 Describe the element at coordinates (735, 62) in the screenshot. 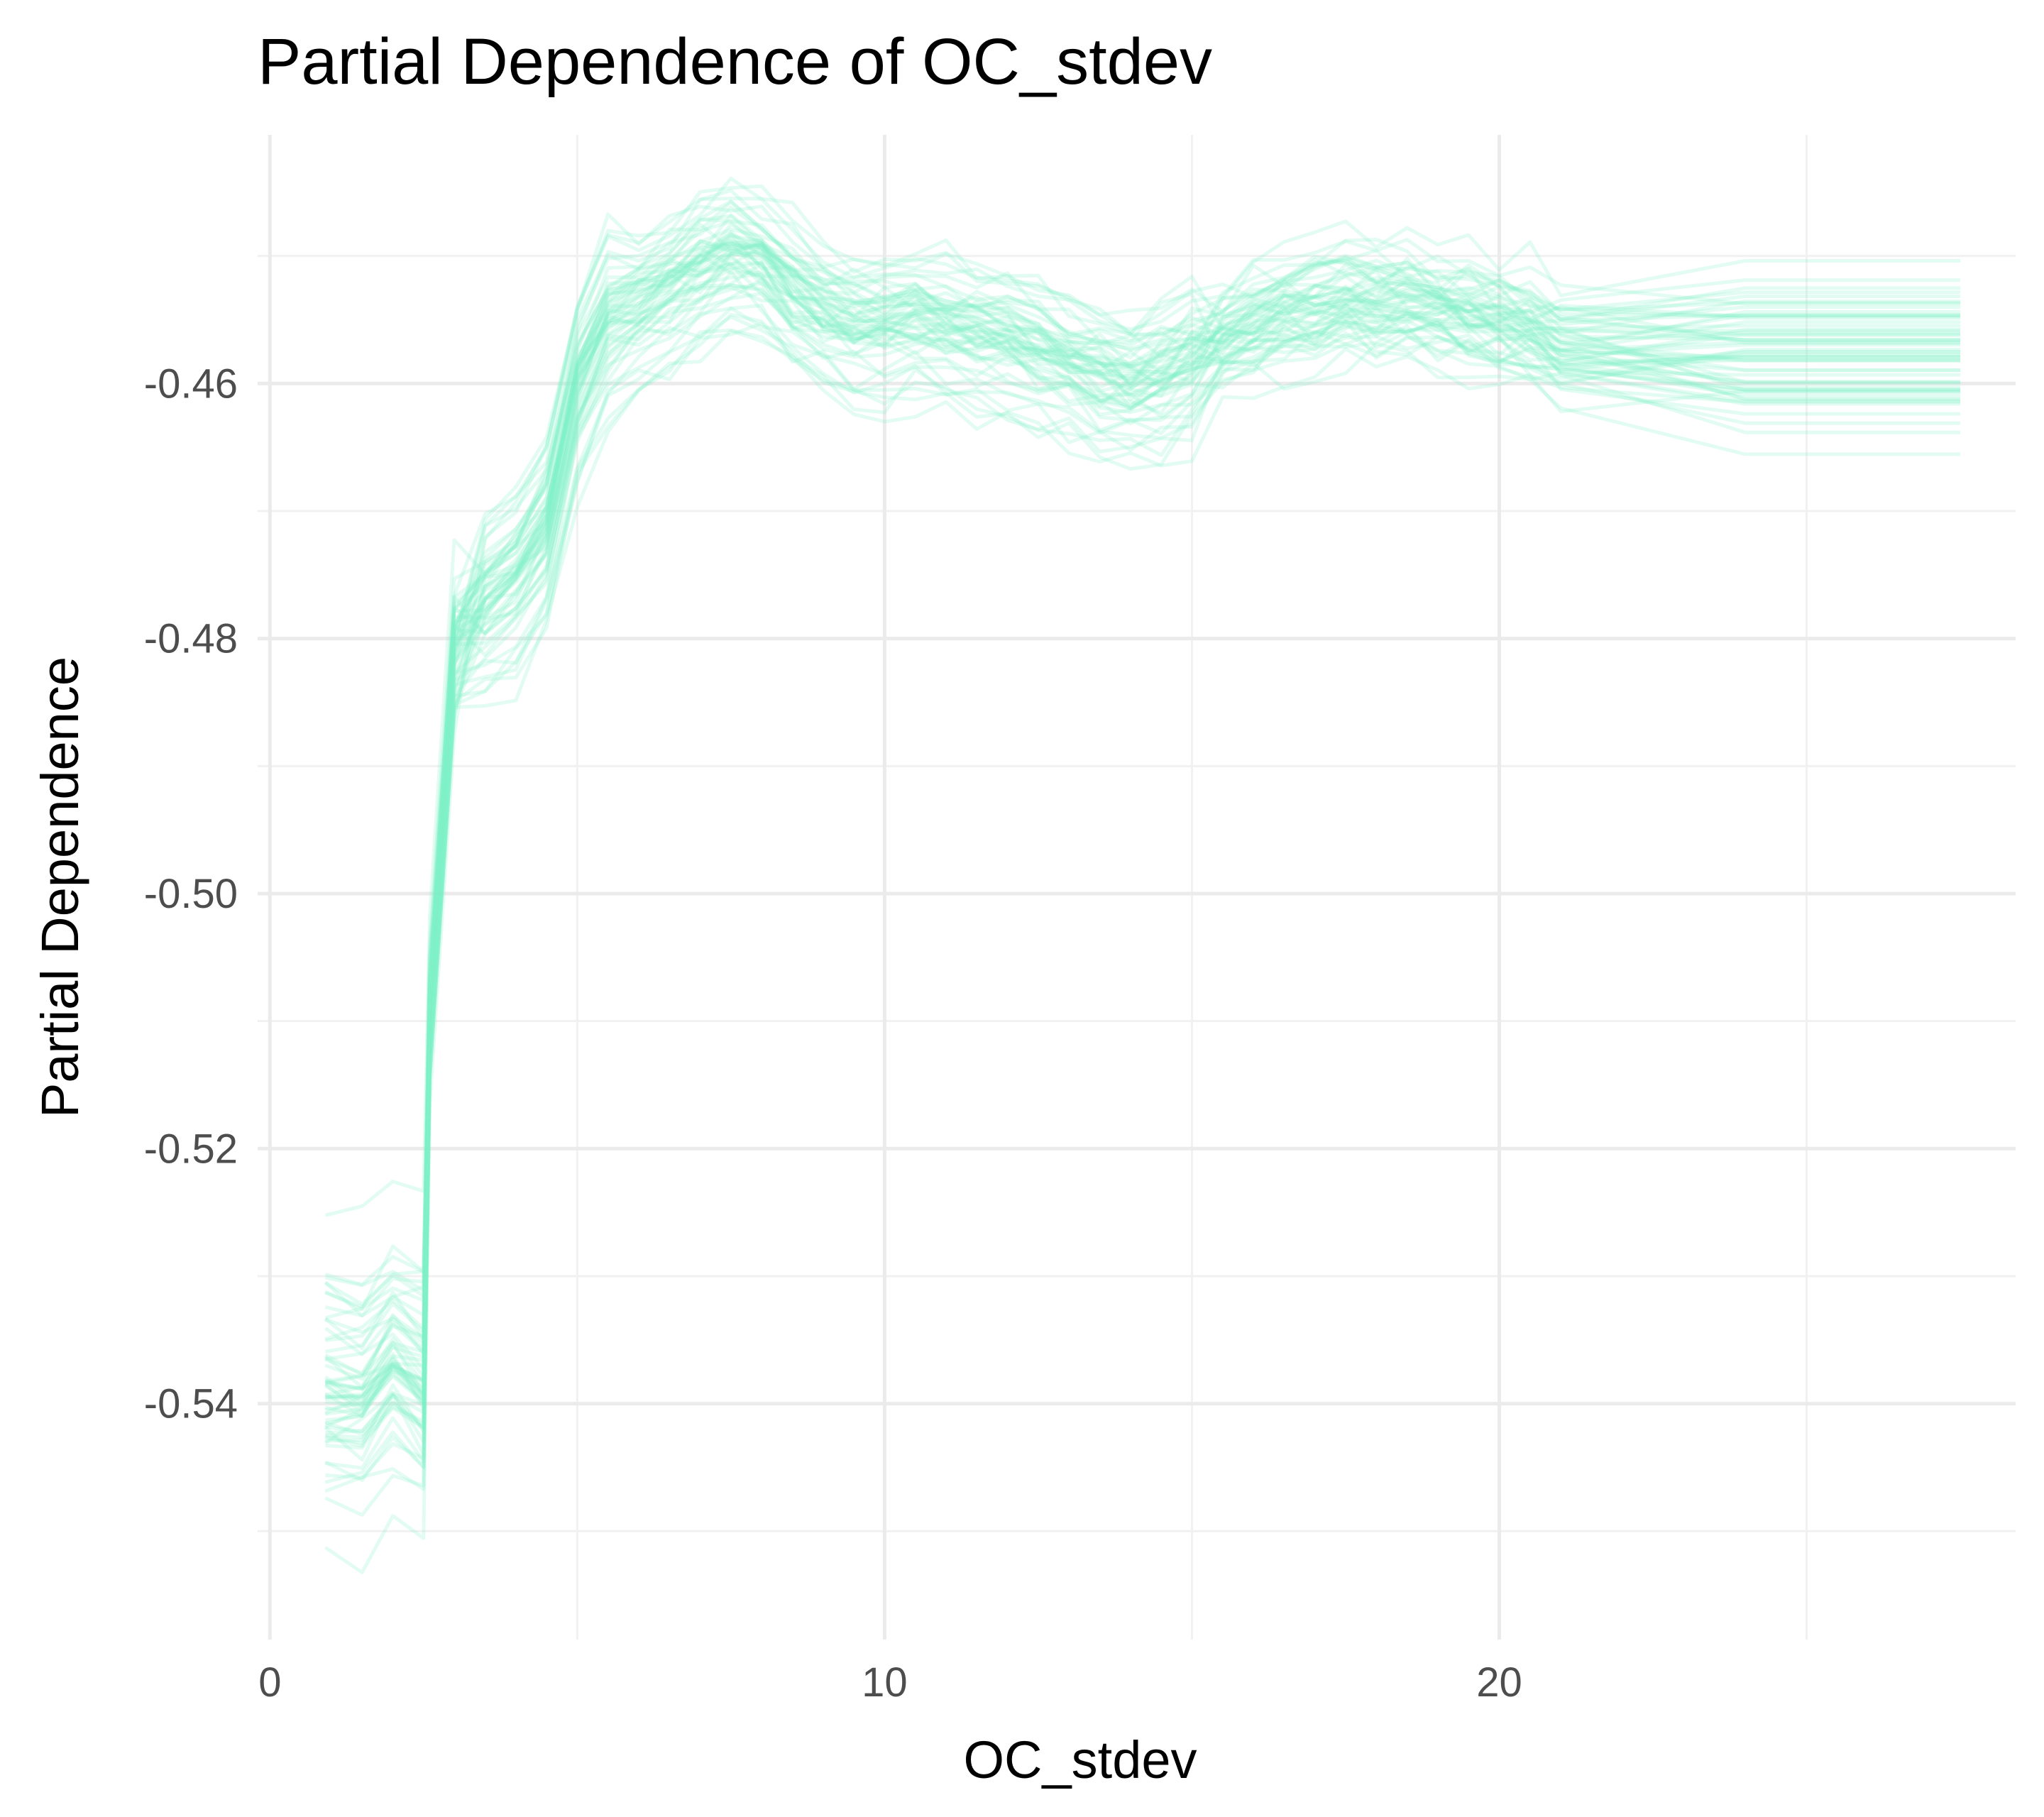

I see `chart-title: Partial Dependence of OC_stdev` at that location.